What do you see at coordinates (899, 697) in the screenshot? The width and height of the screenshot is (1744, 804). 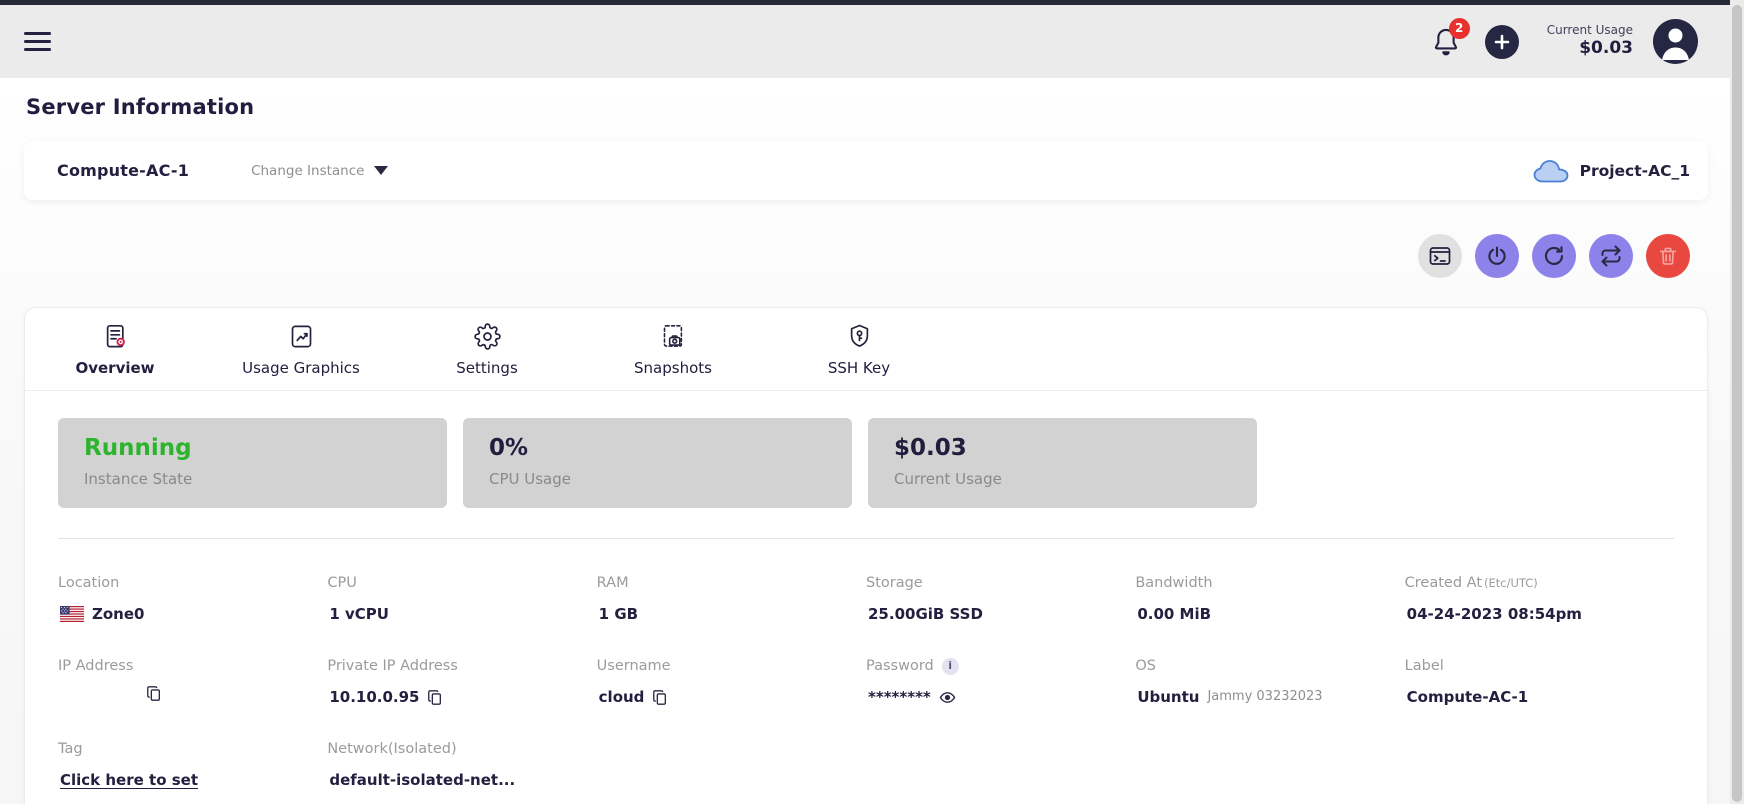 I see `password-value: ********` at bounding box center [899, 697].